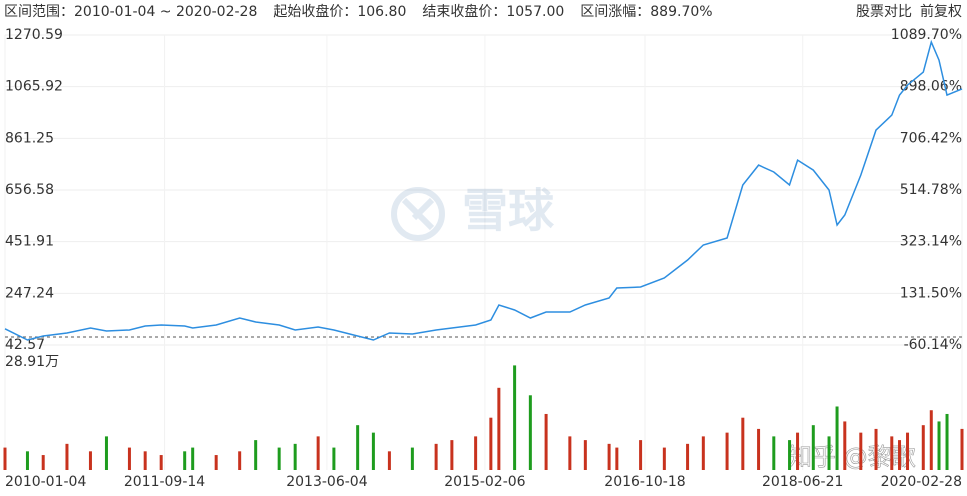  What do you see at coordinates (29, 190) in the screenshot?
I see `y-tick-label: 656.58` at bounding box center [29, 190].